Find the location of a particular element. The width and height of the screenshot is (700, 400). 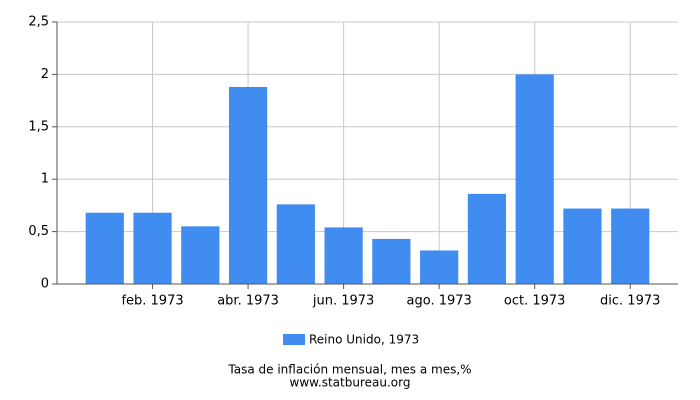

x-tick-label: dic. 1973 is located at coordinates (630, 301).